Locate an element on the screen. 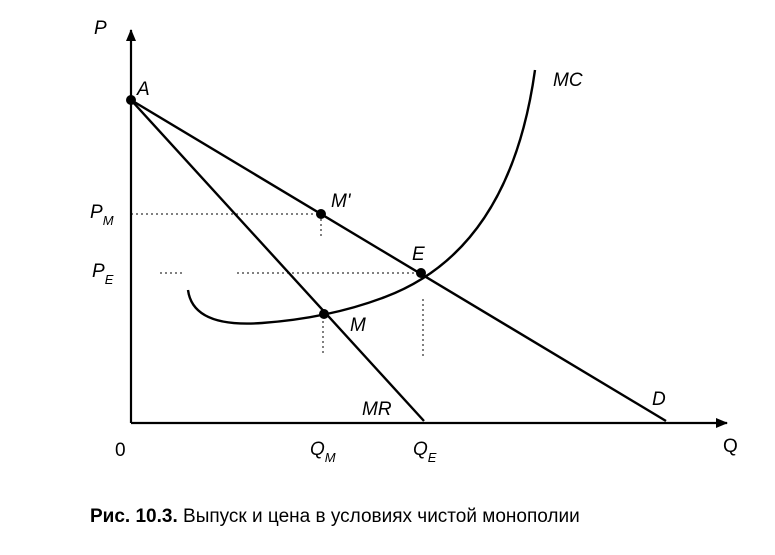 This screenshot has width=775, height=555. marginal-cost-label: MC is located at coordinates (568, 80).